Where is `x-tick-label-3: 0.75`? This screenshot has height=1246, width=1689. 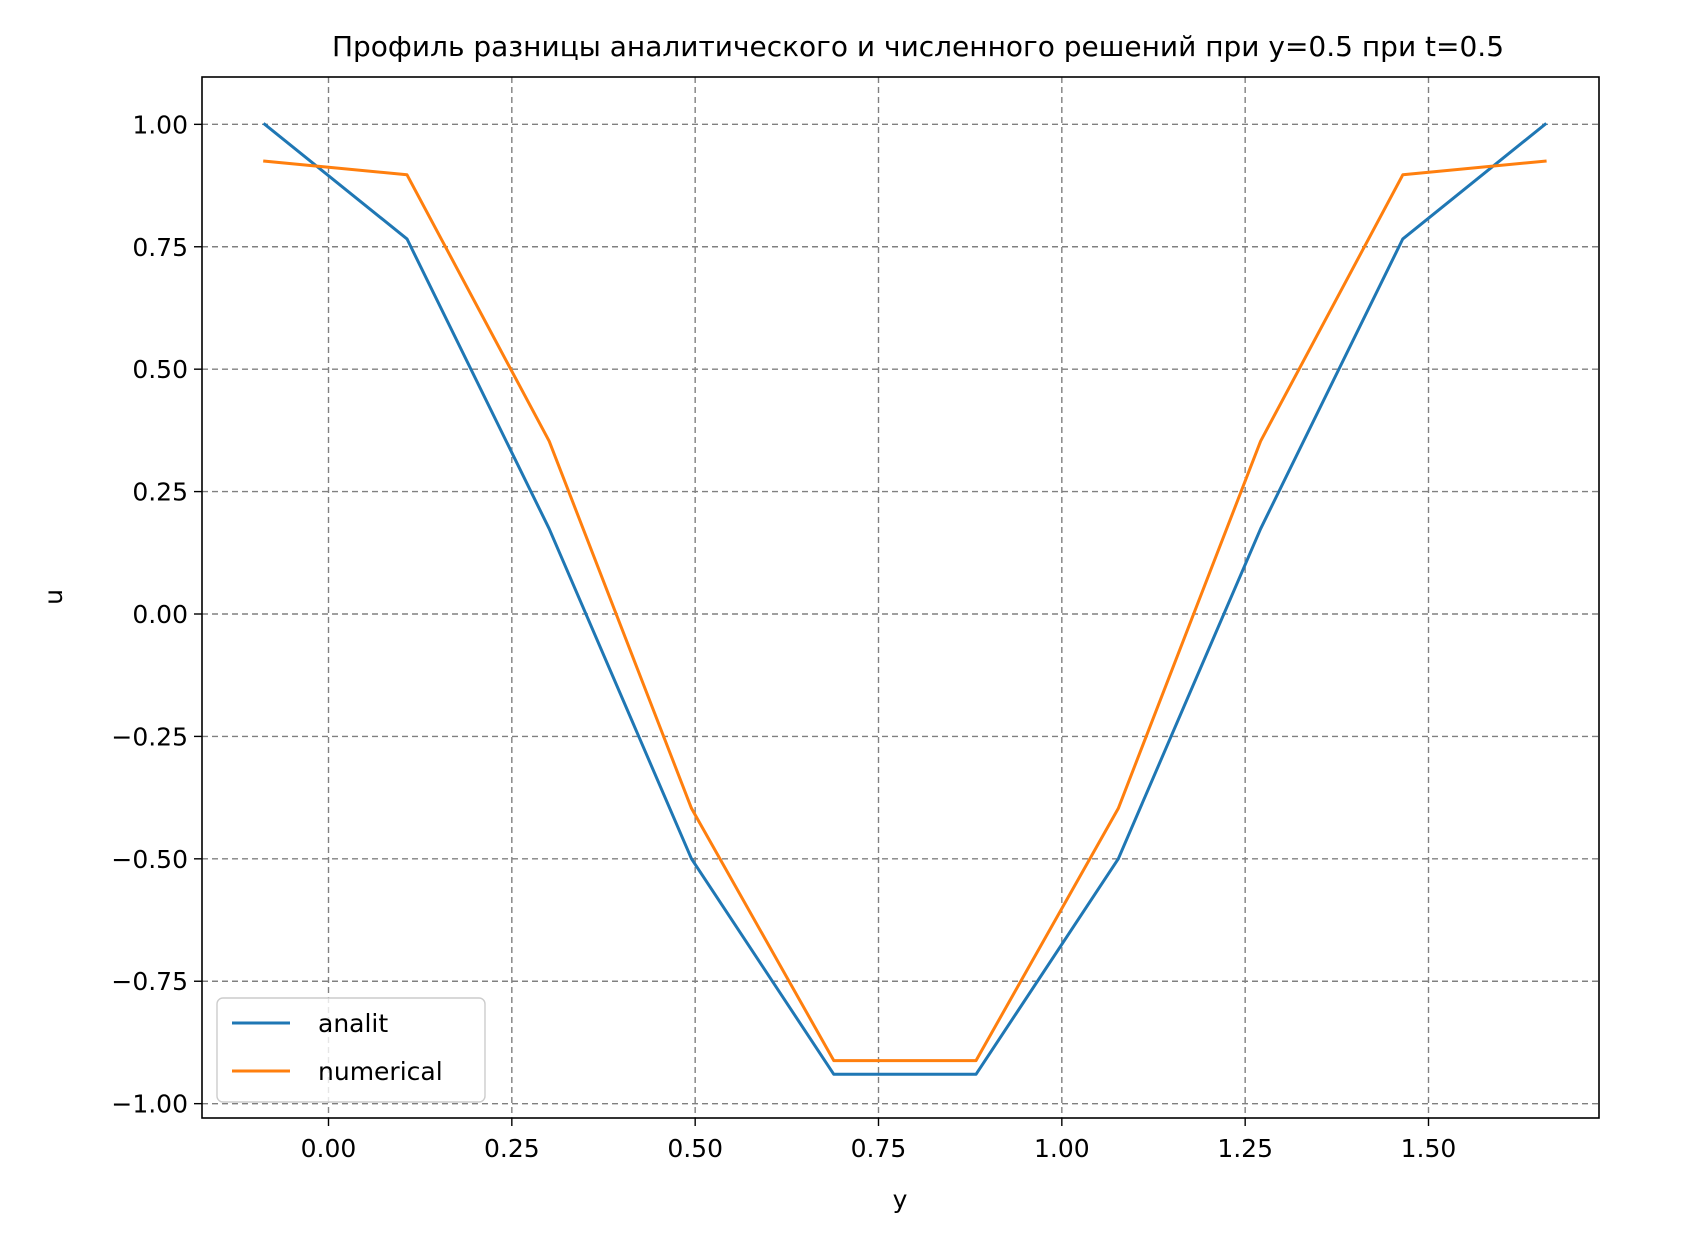
x-tick-label-3: 0.75 is located at coordinates (879, 1148).